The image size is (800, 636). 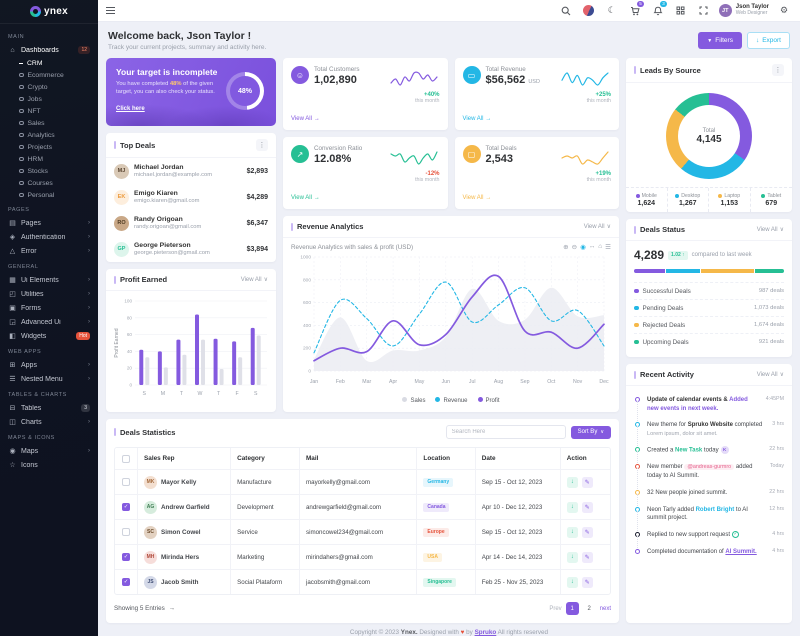 What do you see at coordinates (658, 9) in the screenshot?
I see `notifications-bell-icon: 3` at bounding box center [658, 9].